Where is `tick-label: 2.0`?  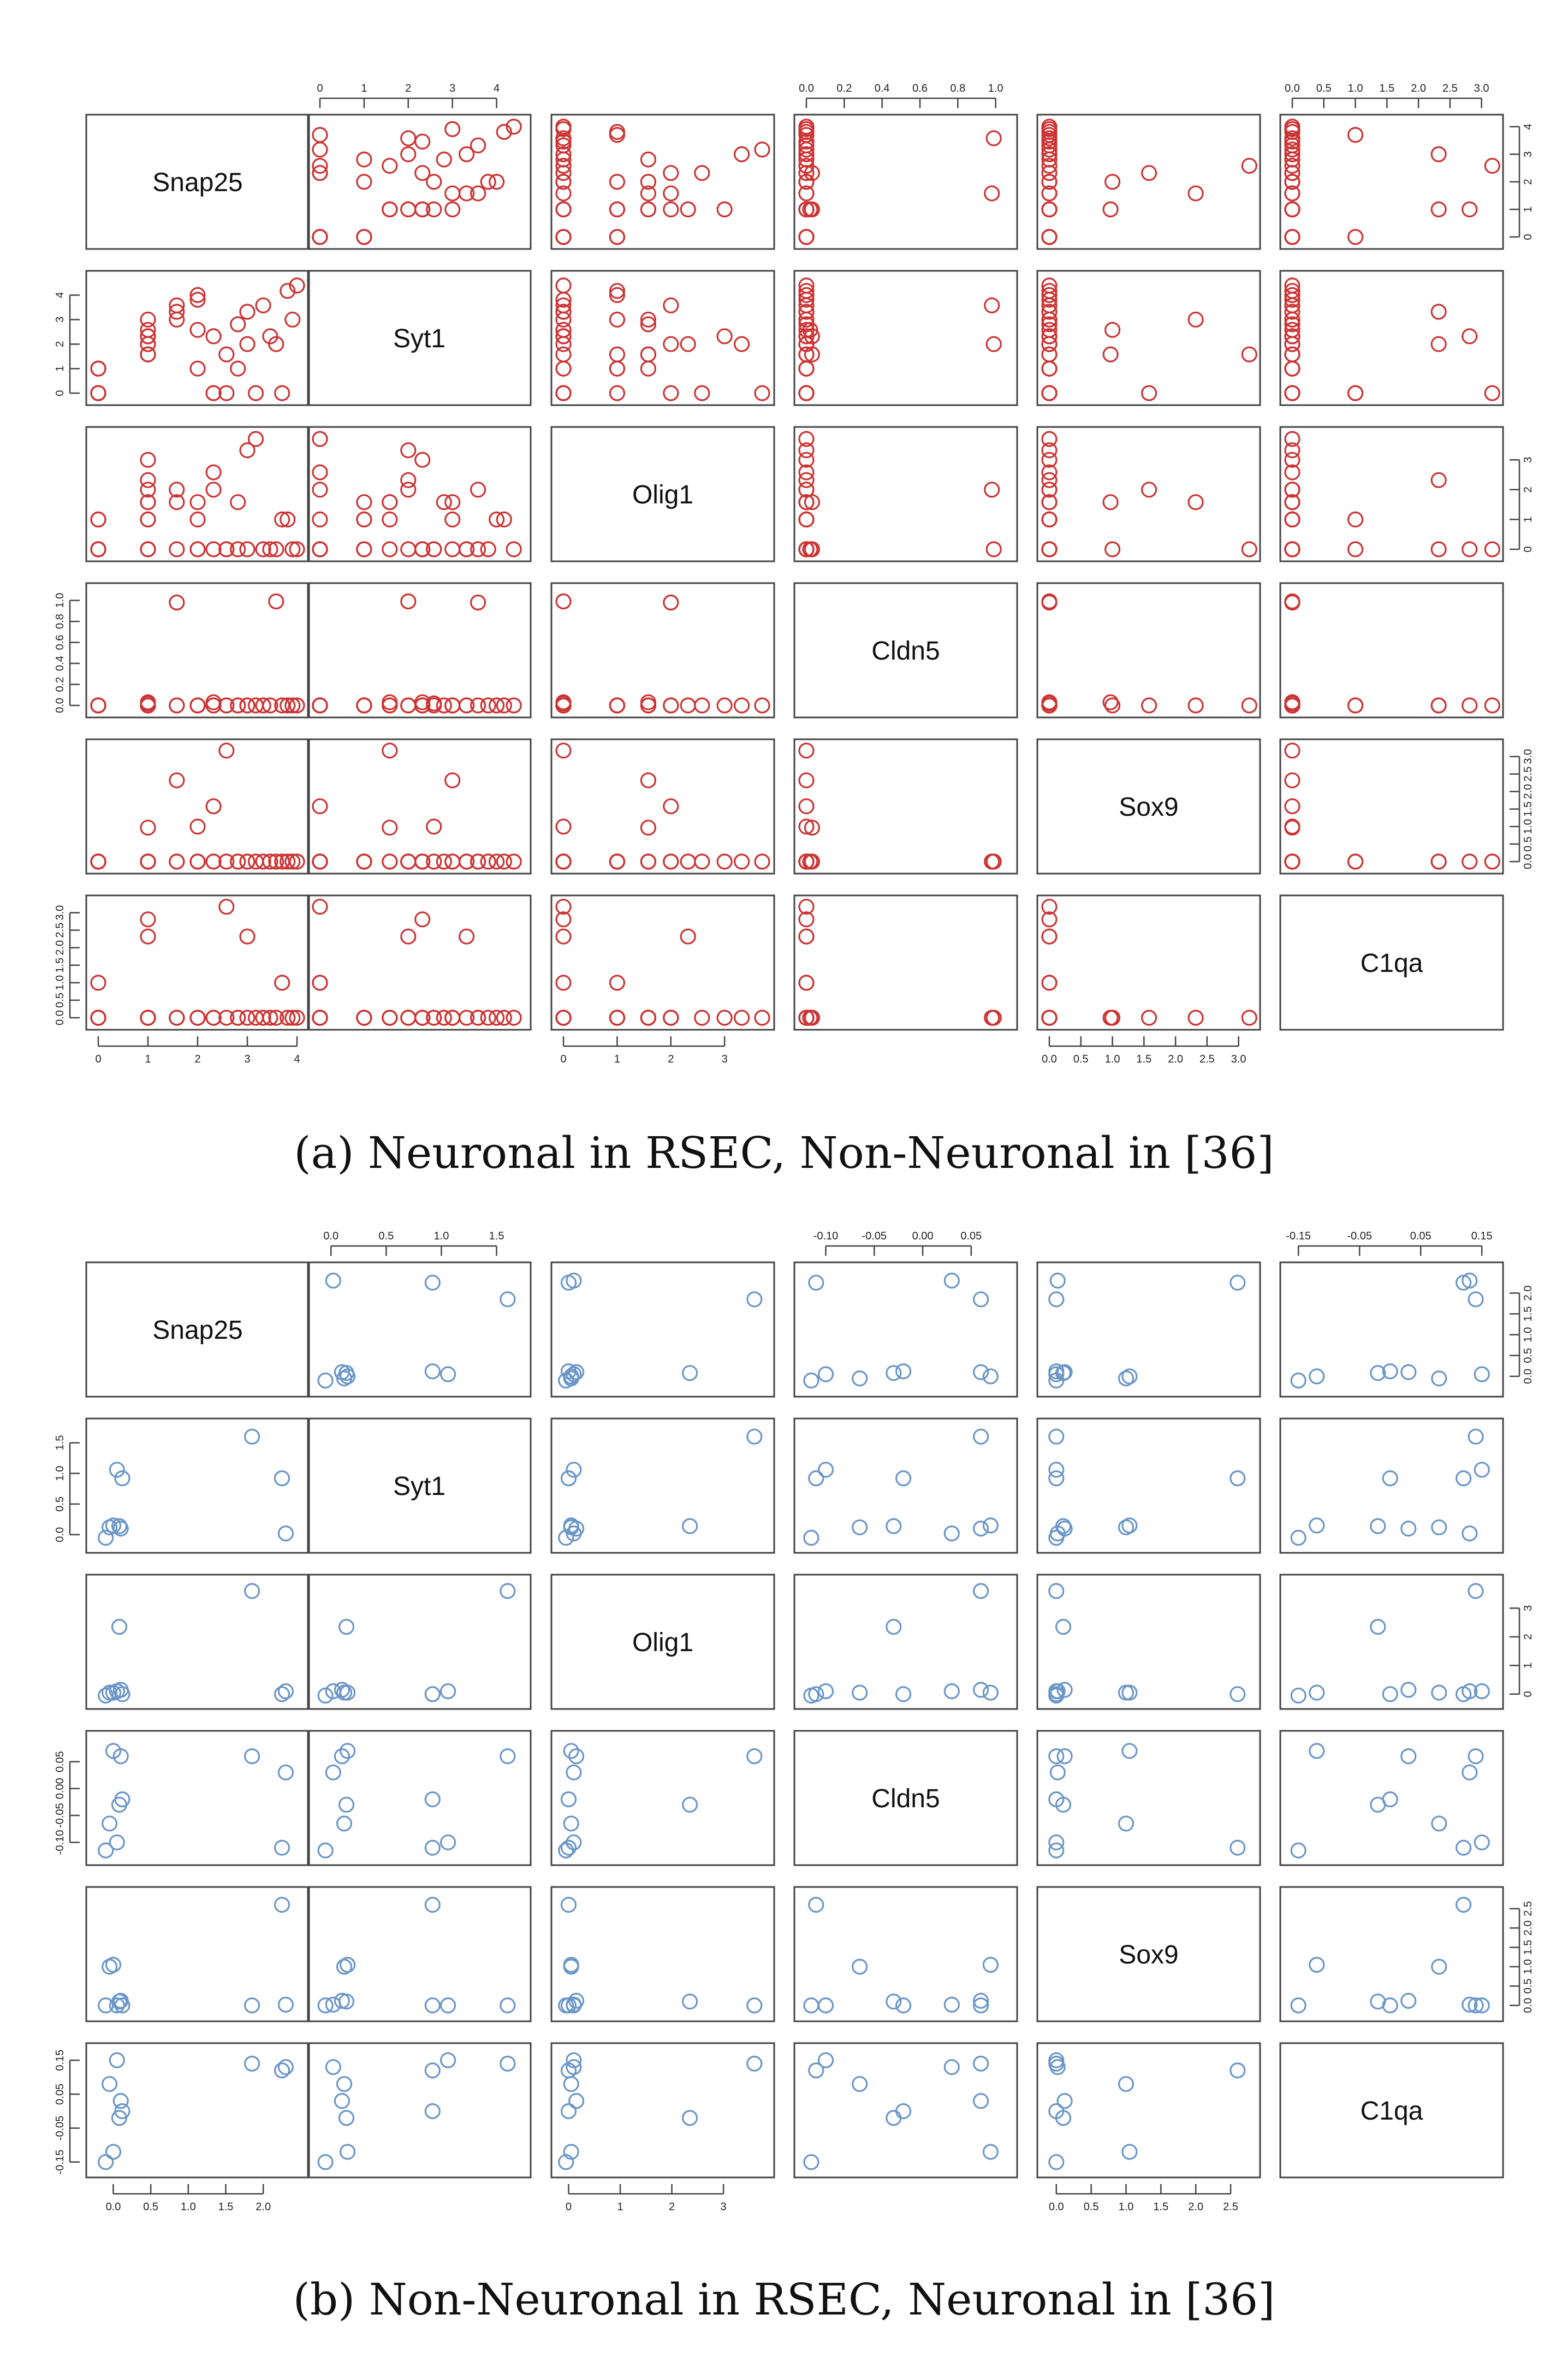
tick-label: 2.0 is located at coordinates (1528, 1293).